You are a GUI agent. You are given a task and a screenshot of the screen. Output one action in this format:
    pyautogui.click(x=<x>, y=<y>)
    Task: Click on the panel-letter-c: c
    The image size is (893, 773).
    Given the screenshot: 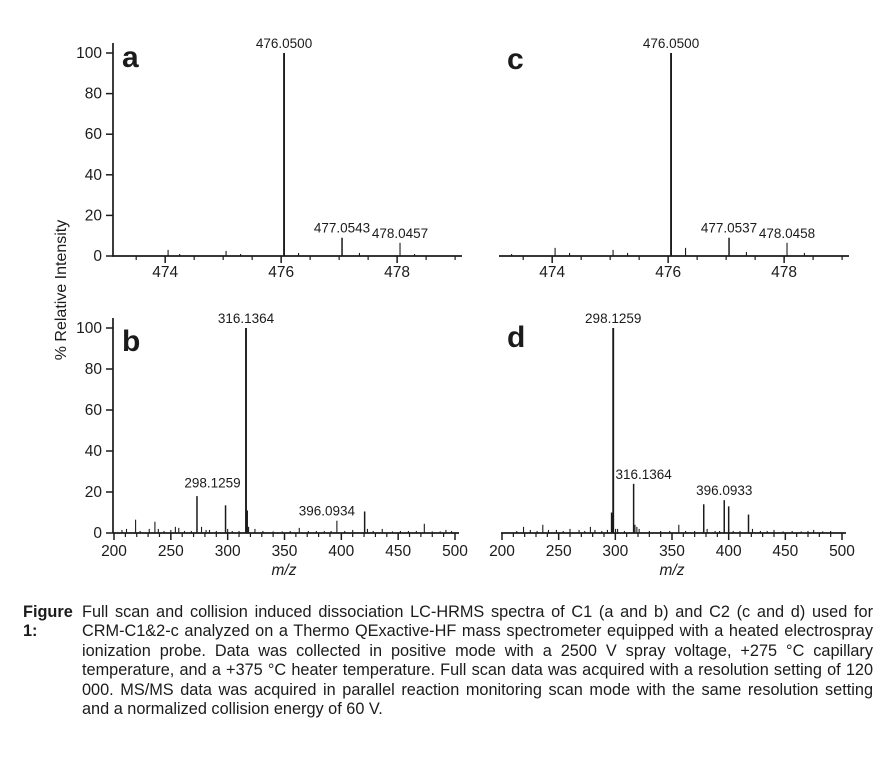 What is the action you would take?
    pyautogui.click(x=515, y=59)
    